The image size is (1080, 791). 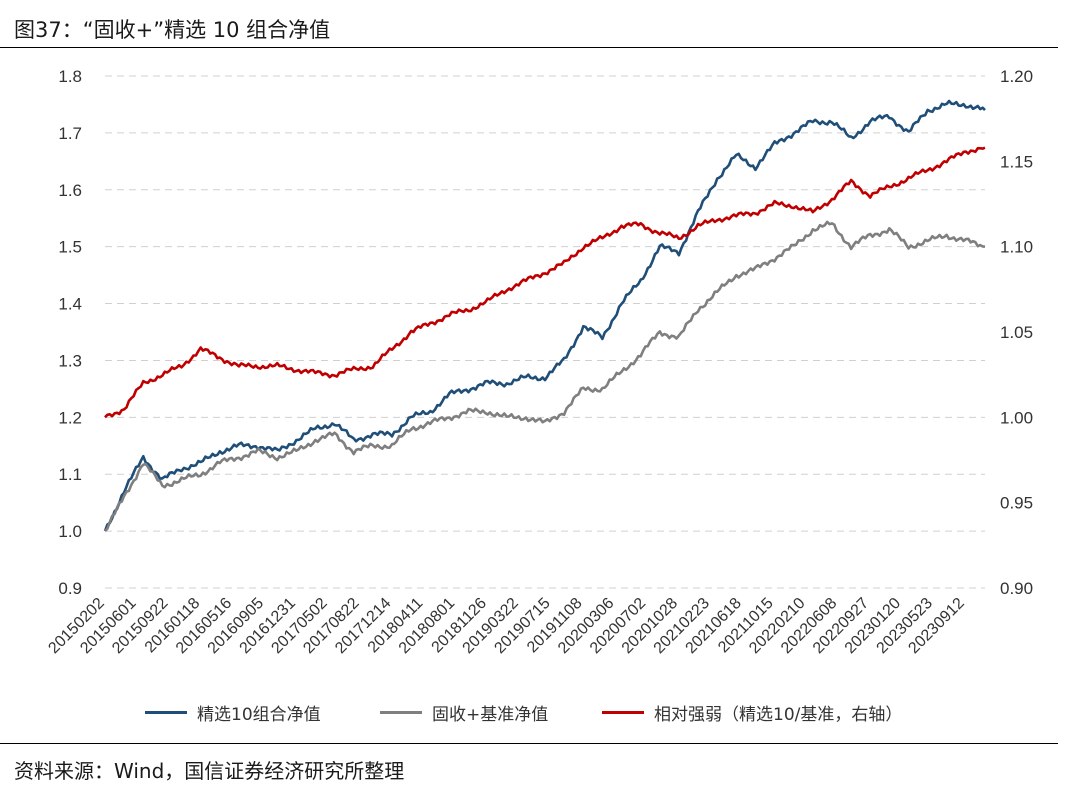 What do you see at coordinates (70, 133) in the screenshot?
I see `left-axis-tick-label: 1.7` at bounding box center [70, 133].